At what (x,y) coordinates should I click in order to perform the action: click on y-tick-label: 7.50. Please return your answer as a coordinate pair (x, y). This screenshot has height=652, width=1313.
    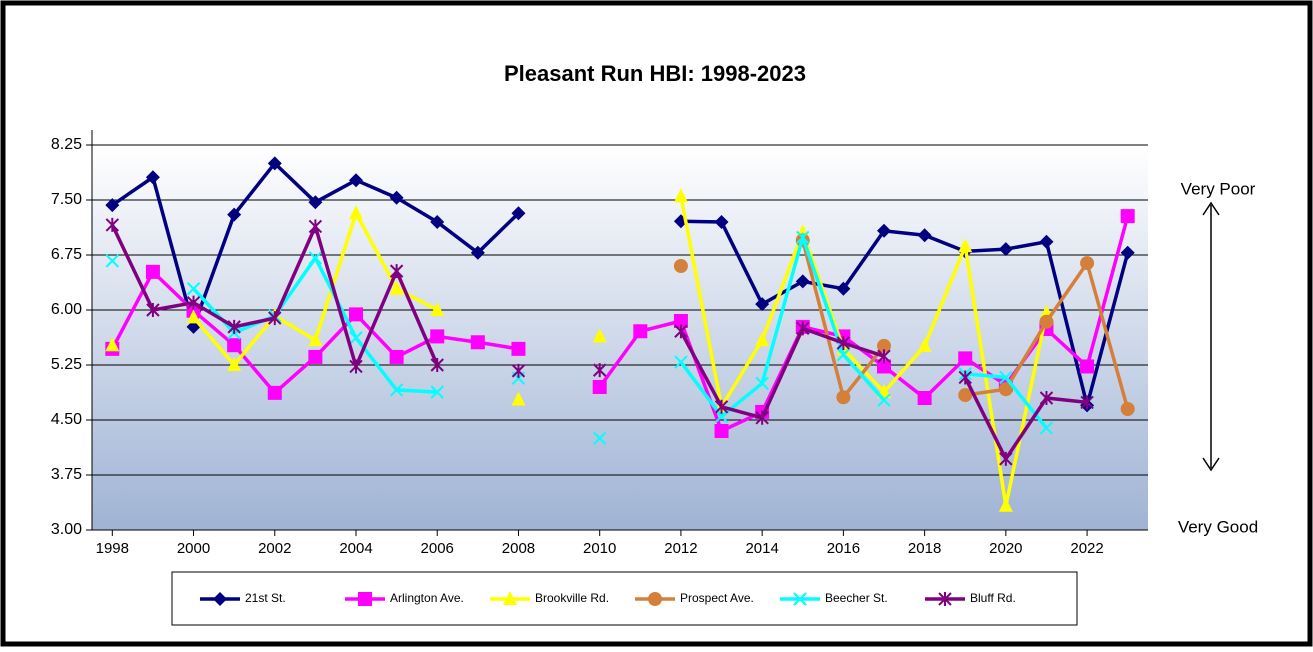
    Looking at the image, I should click on (66, 199).